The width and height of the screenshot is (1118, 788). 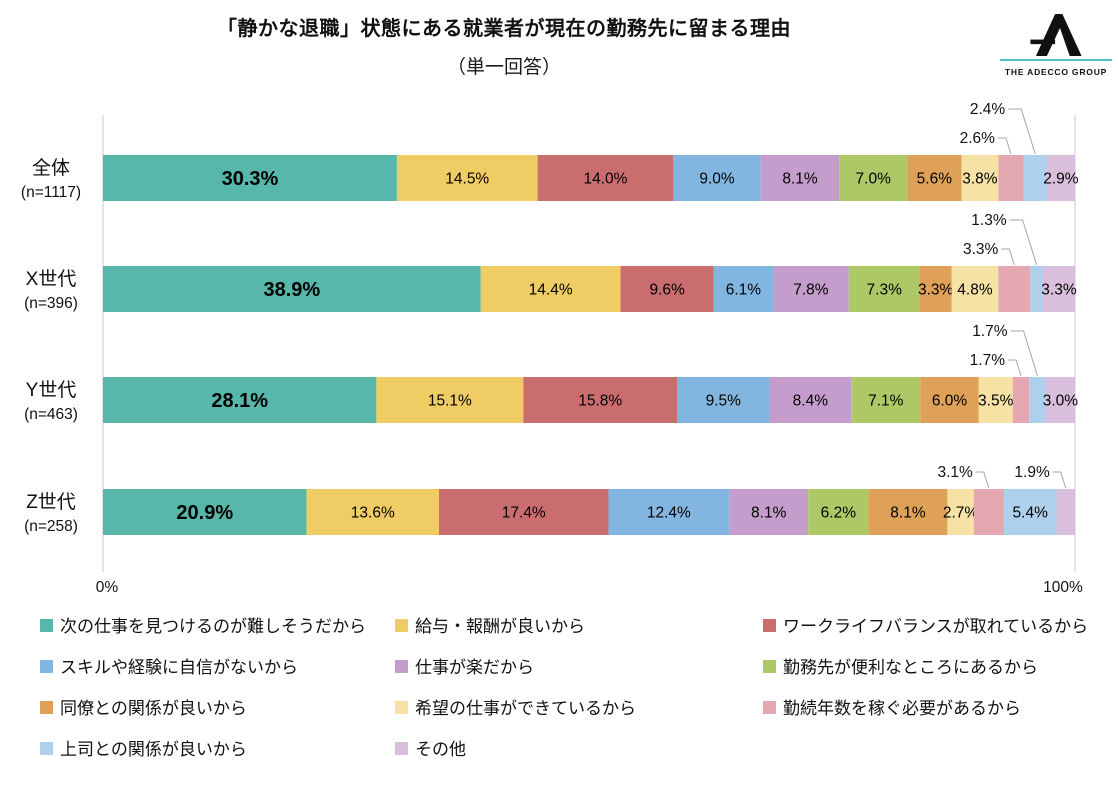 I want to click on row-n-label: (n=463), so click(x=51, y=414).